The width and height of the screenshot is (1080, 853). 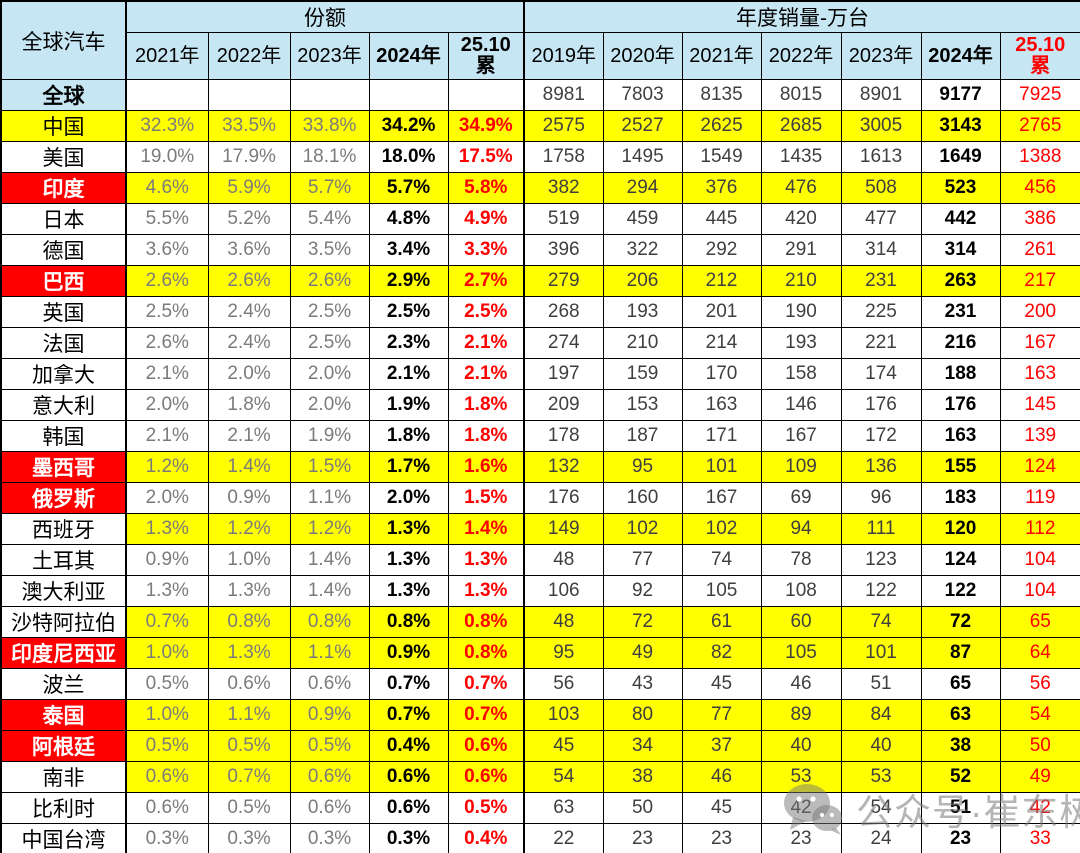 I want to click on share-cell: 4.9%, so click(x=486, y=219).